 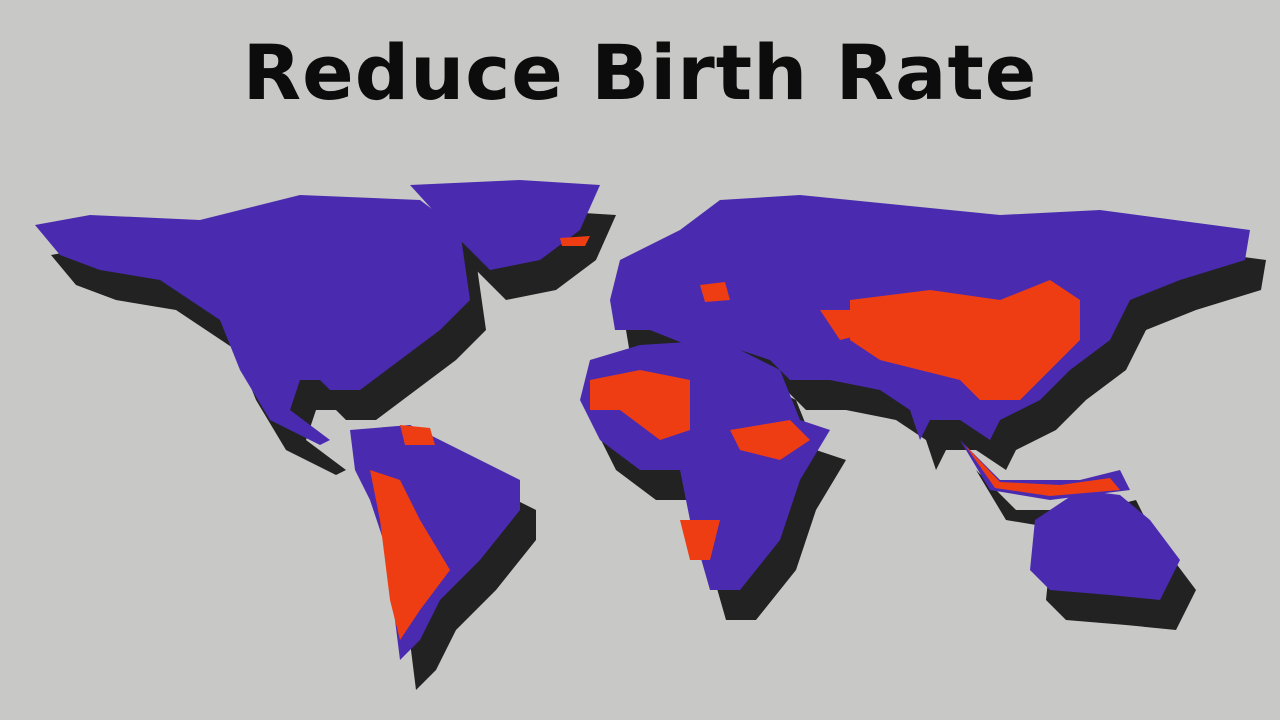 I want to click on title: Reduce Birth Rate, so click(x=640, y=72).